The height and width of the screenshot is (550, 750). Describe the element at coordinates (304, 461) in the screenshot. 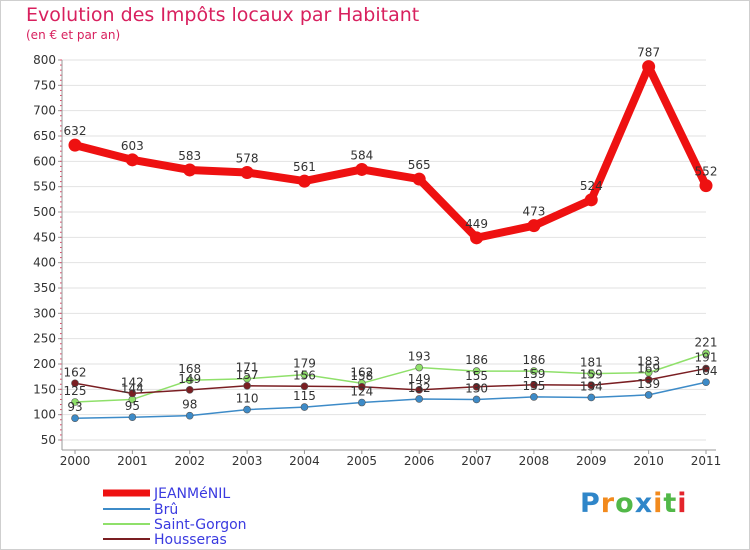

I see `x-tick-label-2004: 2004` at that location.